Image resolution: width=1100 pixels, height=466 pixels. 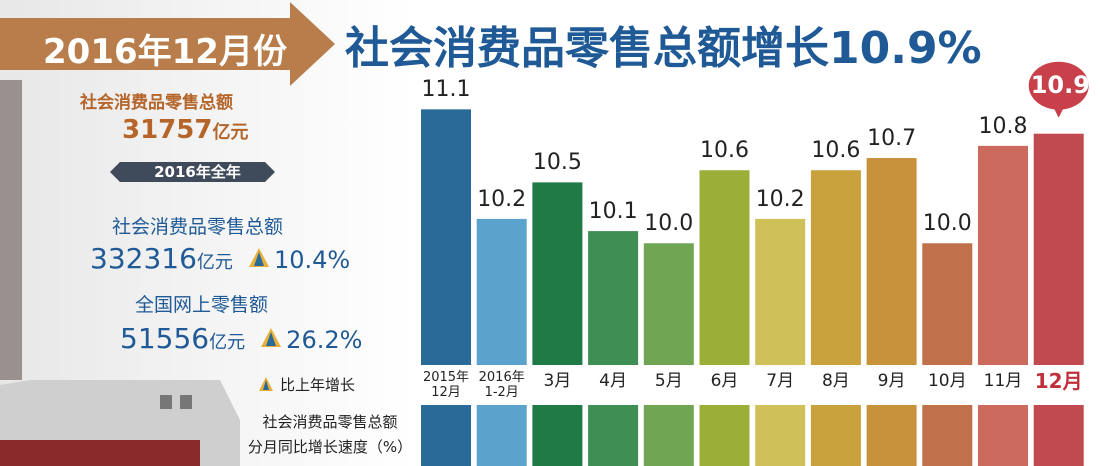 What do you see at coordinates (198, 227) in the screenshot?
I see `annual-label: 社会消费品零售总额` at bounding box center [198, 227].